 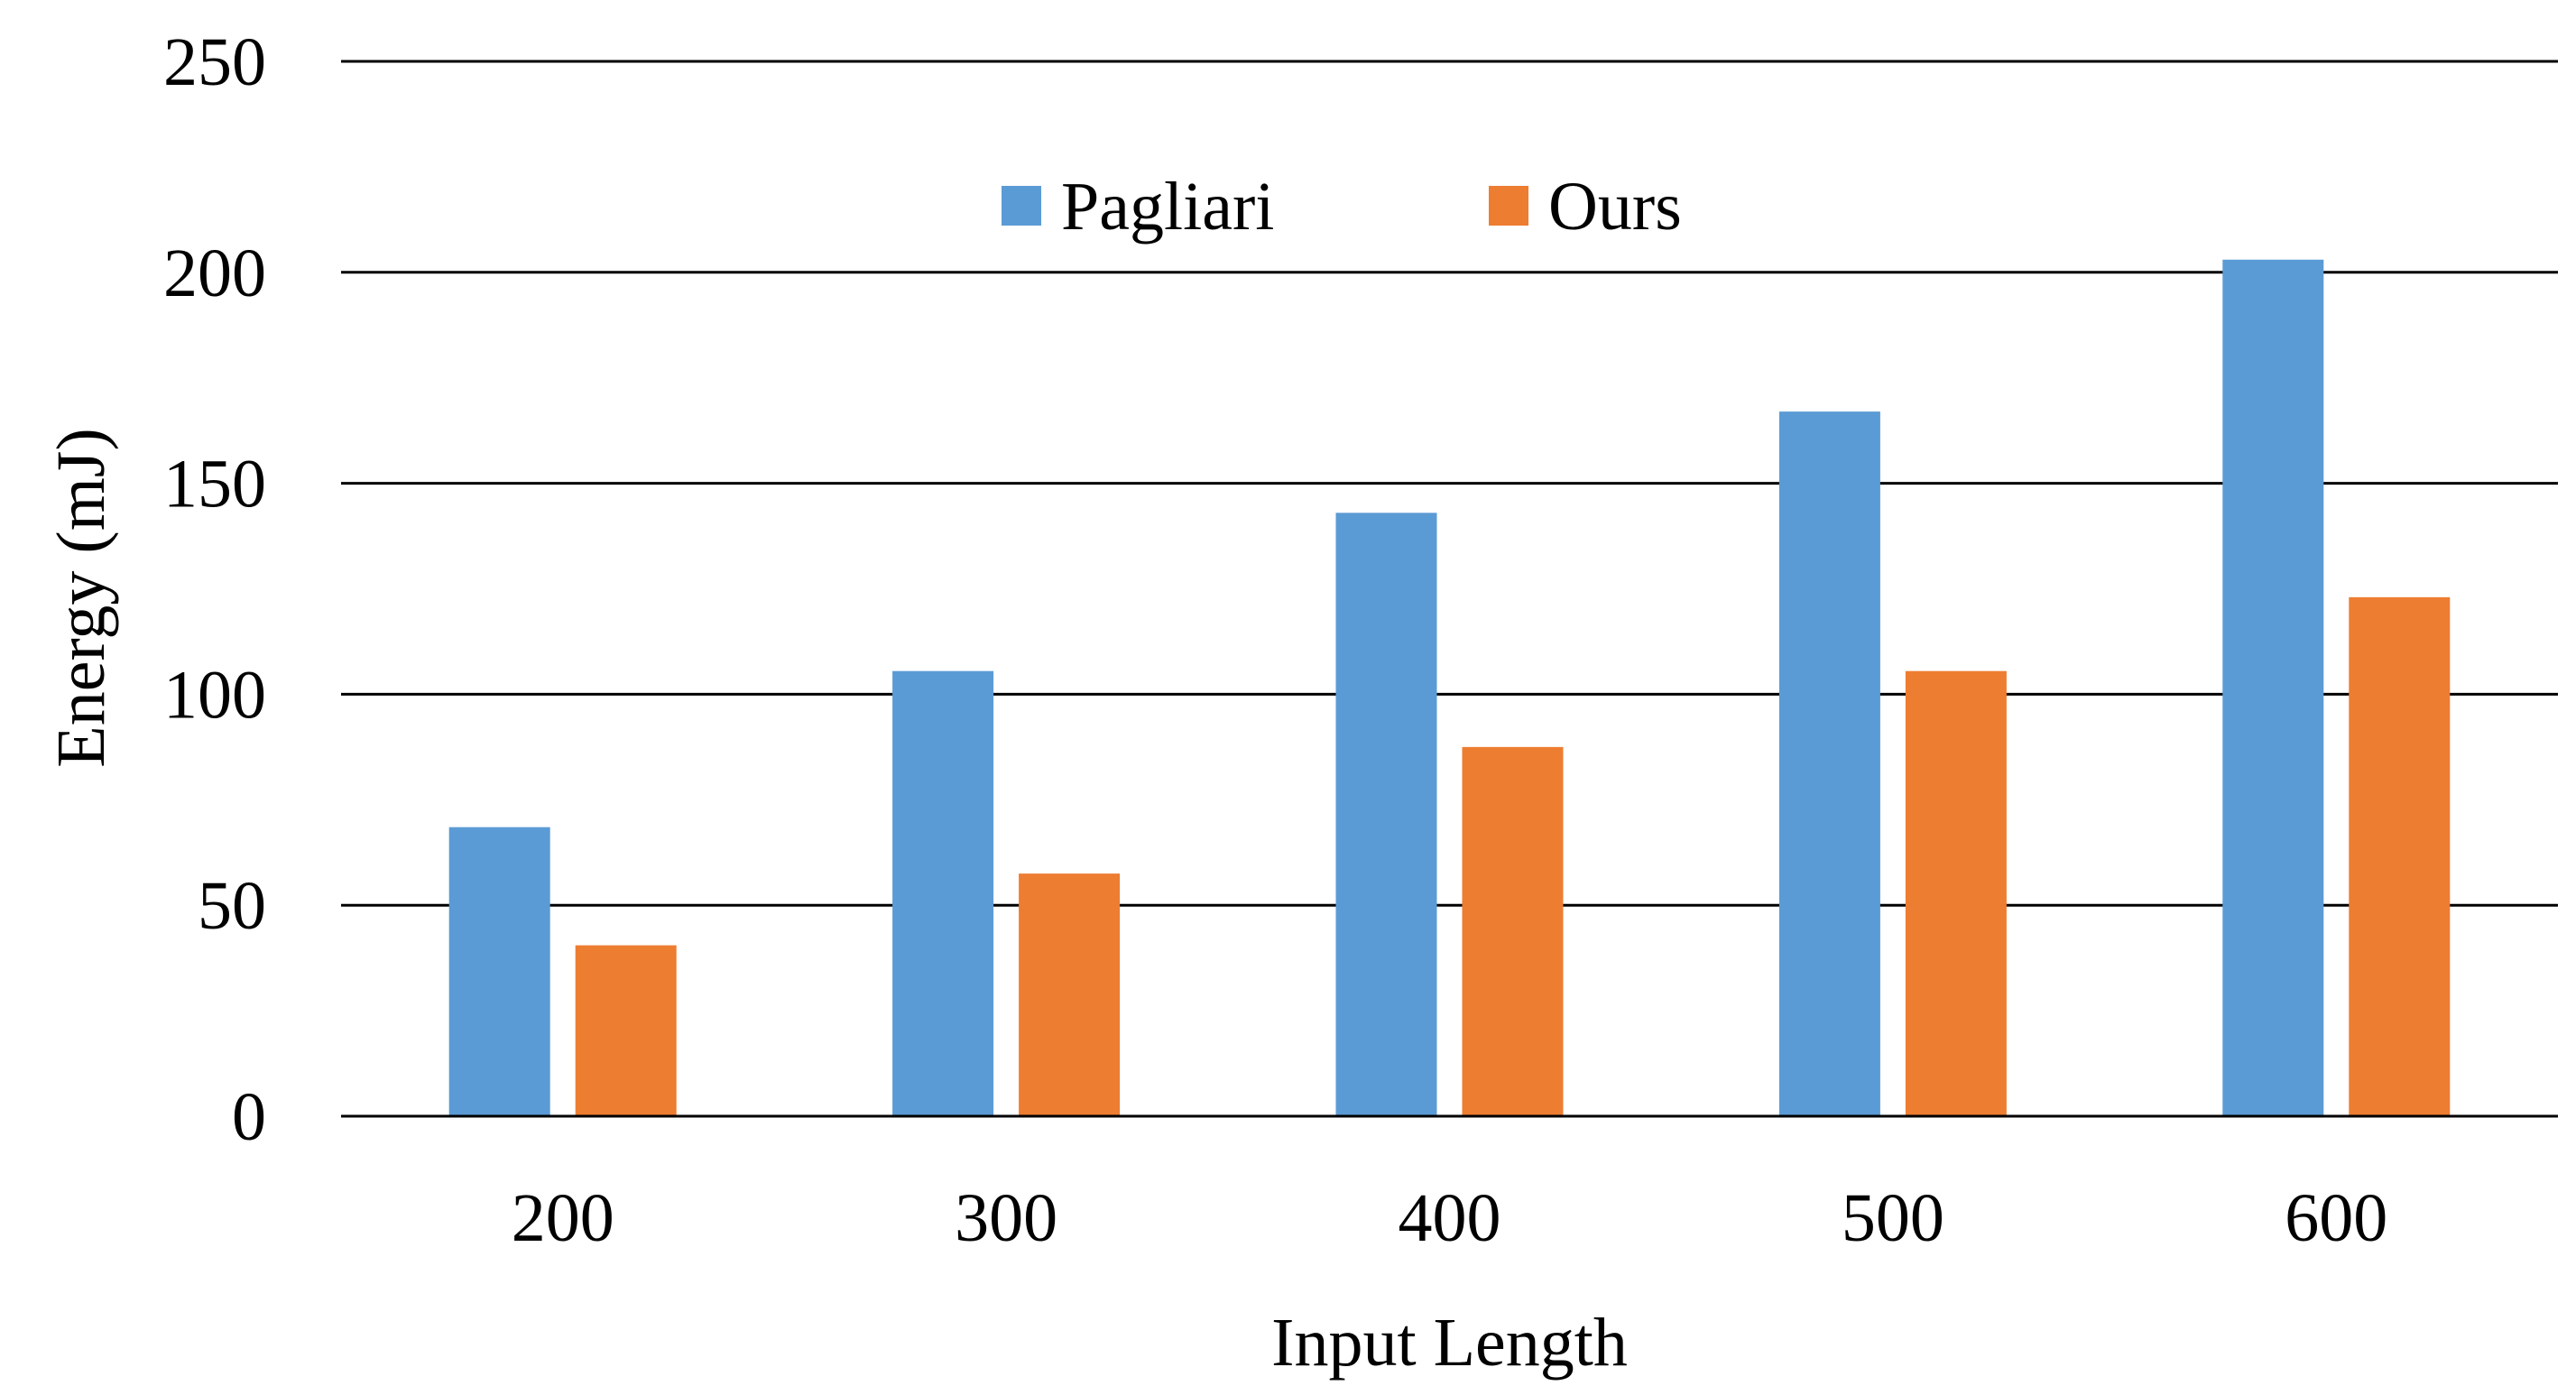 What do you see at coordinates (1021, 206) in the screenshot?
I see `legend-swatch-pagliari` at bounding box center [1021, 206].